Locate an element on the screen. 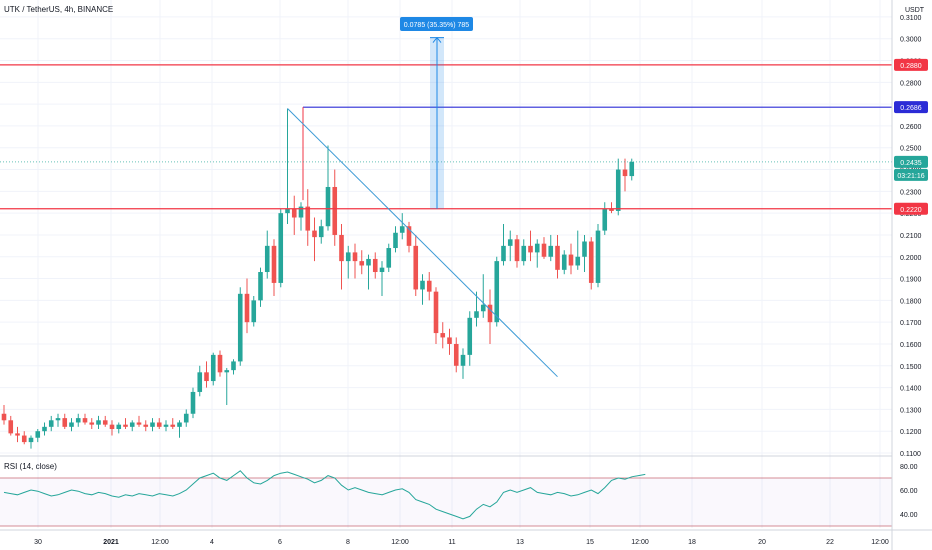 This screenshot has width=932, height=550. price-tag is located at coordinates (911, 107).